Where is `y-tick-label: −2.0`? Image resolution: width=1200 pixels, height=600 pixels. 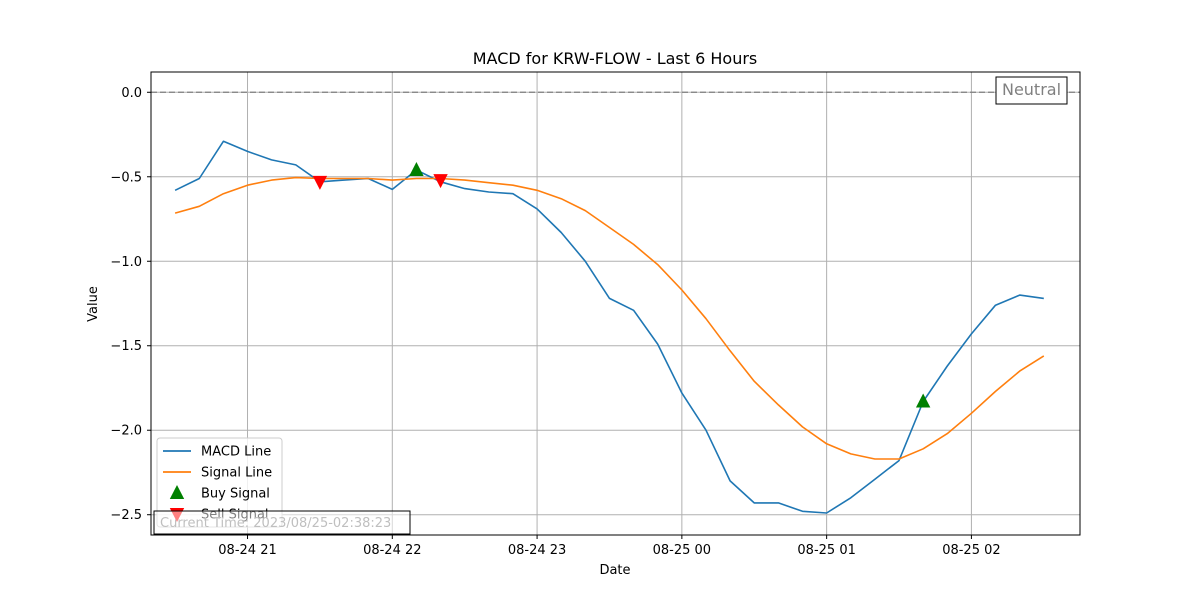 y-tick-label: −2.0 is located at coordinates (126, 431).